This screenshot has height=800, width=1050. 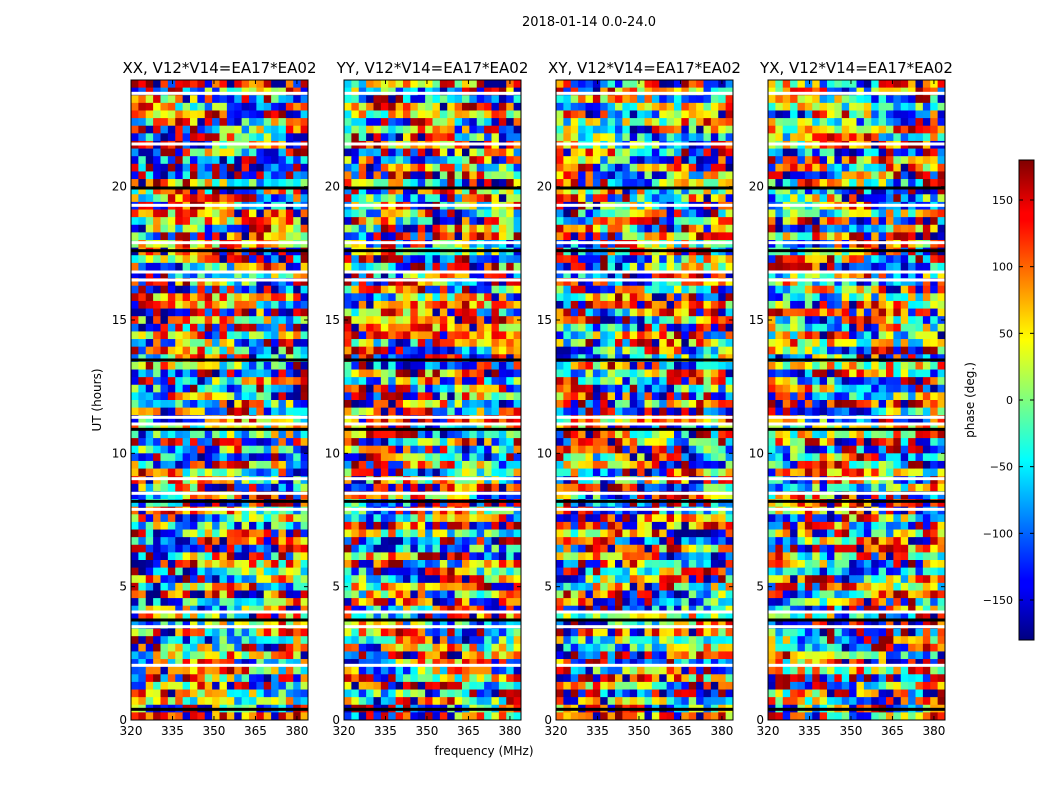 What do you see at coordinates (219, 501) in the screenshot?
I see `flagged-gap` at bounding box center [219, 501].